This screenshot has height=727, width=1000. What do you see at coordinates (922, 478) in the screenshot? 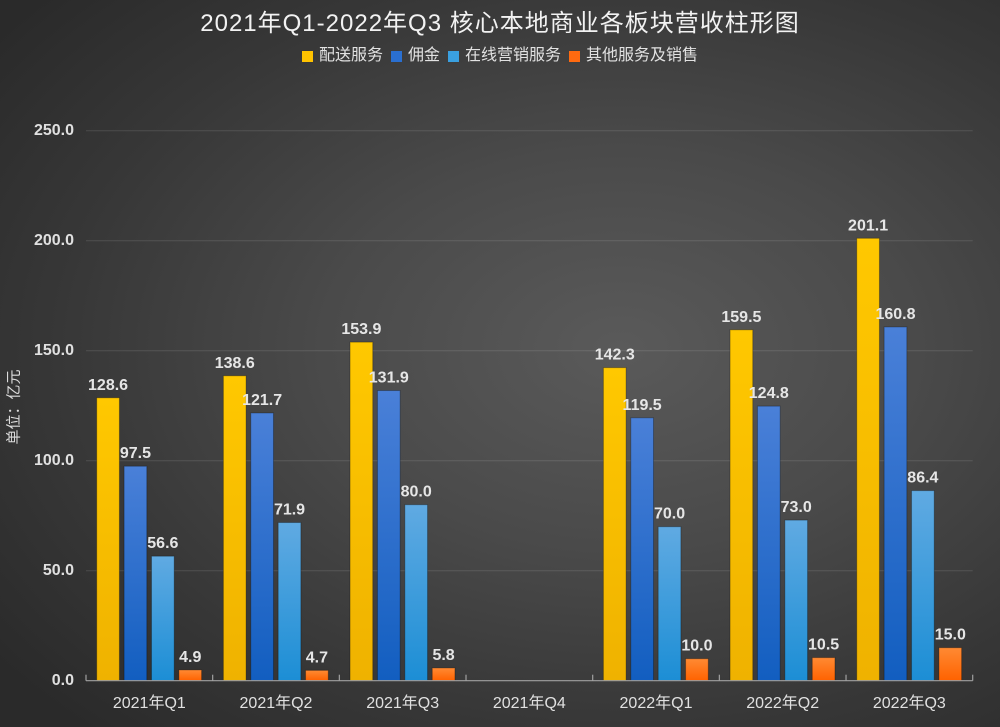
I see `data-label: 86.4` at bounding box center [922, 478].